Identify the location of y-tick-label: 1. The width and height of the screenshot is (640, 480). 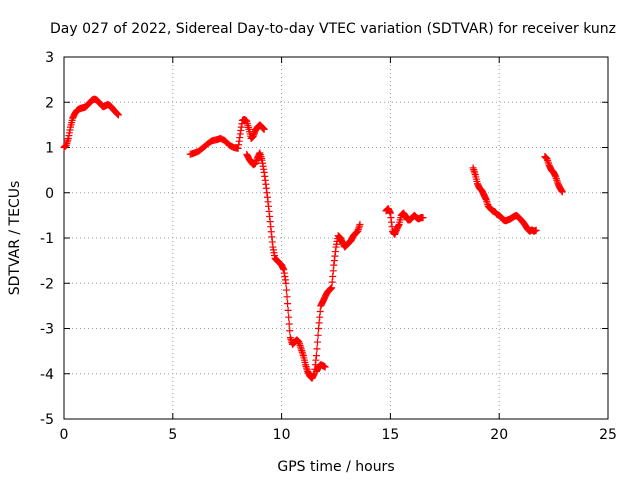
(49, 149).